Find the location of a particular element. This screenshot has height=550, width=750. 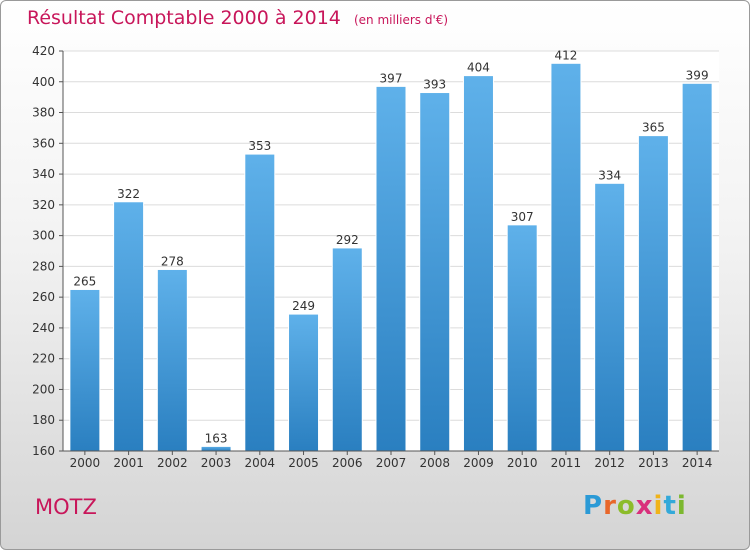

x-tick-label: 2005 is located at coordinates (303, 463).